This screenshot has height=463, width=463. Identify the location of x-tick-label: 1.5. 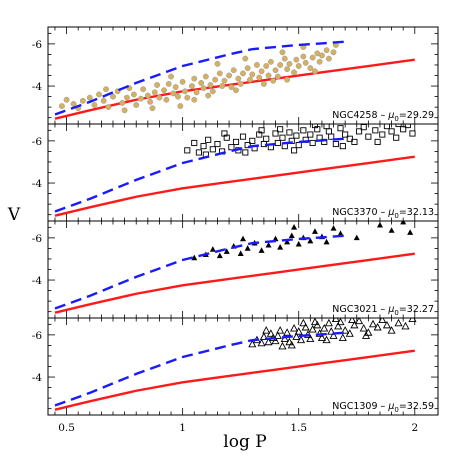
(298, 428).